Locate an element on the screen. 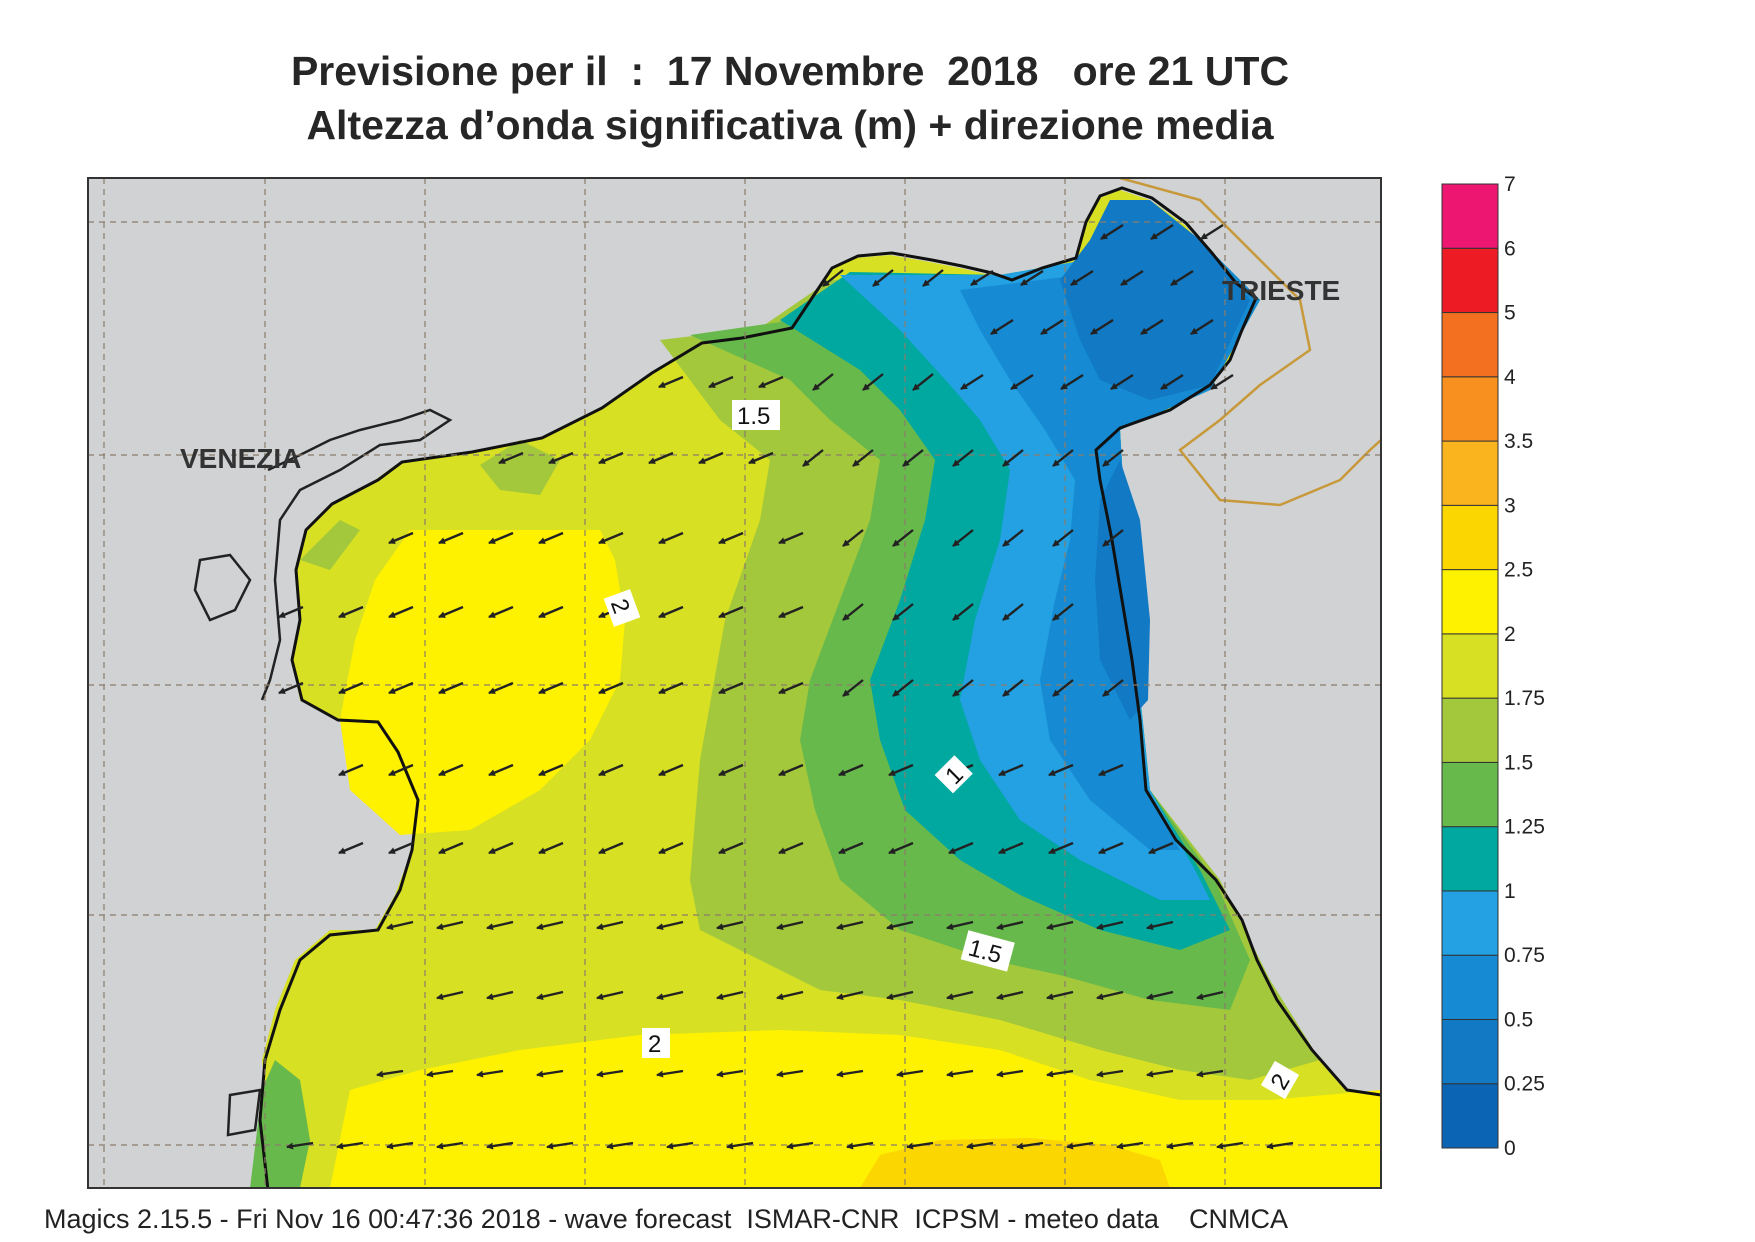  colorbar-tick-label: 0.25 is located at coordinates (1524, 1084).